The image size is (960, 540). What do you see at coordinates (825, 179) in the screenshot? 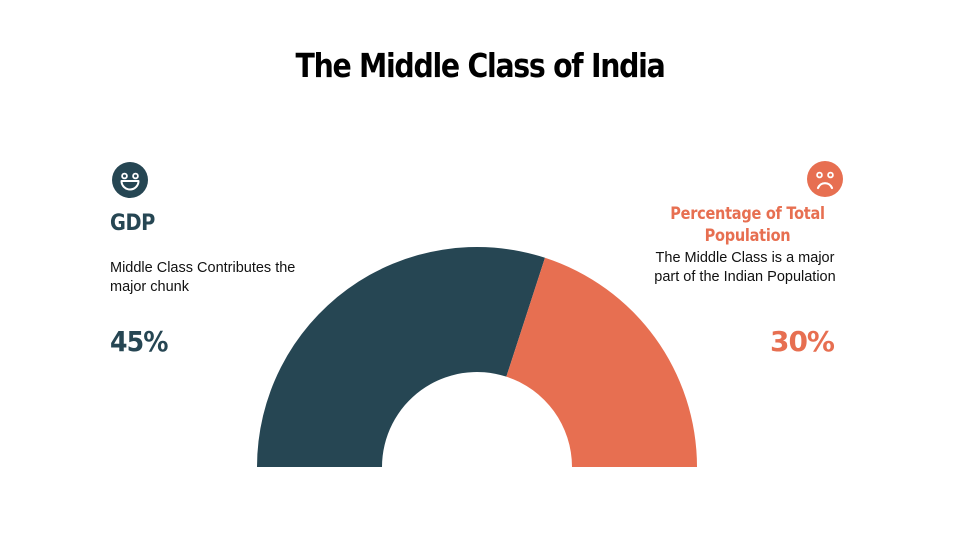
I see `frown-icon` at bounding box center [825, 179].